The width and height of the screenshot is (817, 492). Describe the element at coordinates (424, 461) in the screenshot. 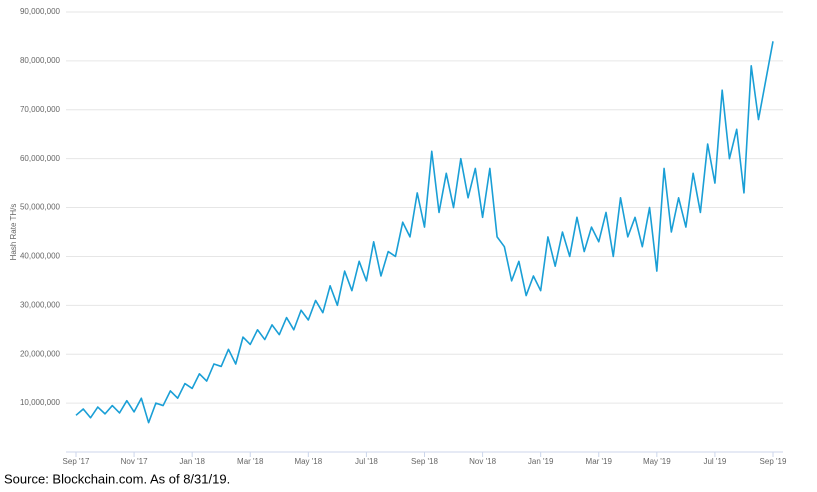

I see `x-tick-label: Sep '18` at that location.